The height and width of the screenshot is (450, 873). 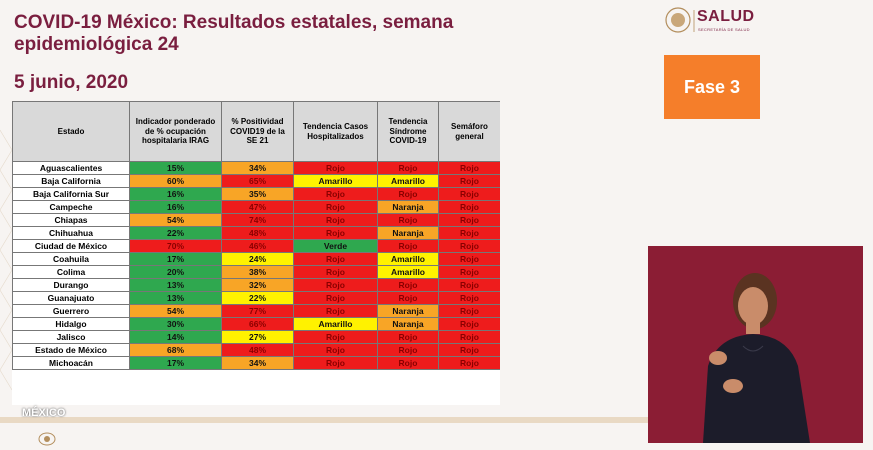 I want to click on positividad-cell: 66%, so click(x=257, y=324).